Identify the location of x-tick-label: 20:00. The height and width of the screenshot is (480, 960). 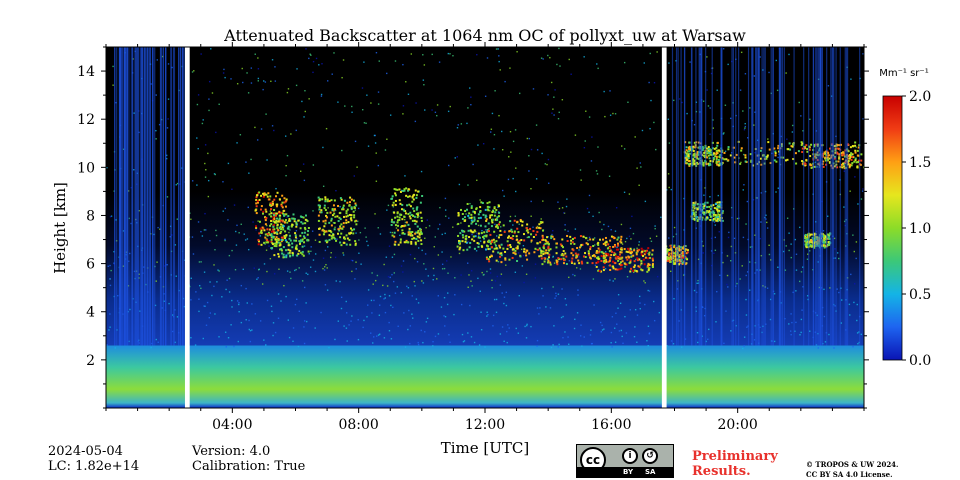
(737, 425).